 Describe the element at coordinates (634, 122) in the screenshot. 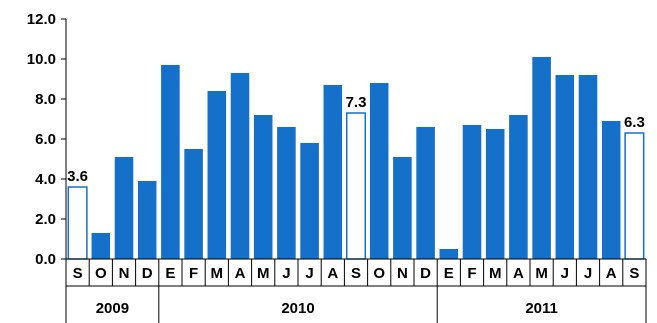

I see `data-label: 6.3` at that location.